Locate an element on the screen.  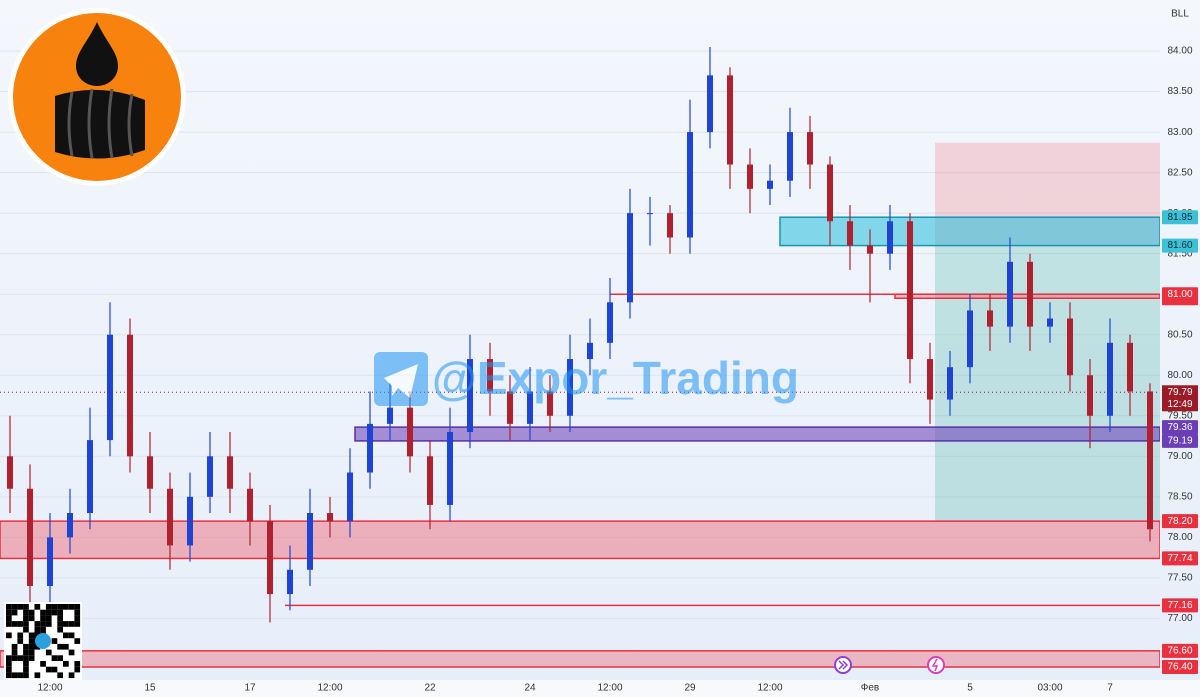
x-tick-label: 5 is located at coordinates (970, 688).